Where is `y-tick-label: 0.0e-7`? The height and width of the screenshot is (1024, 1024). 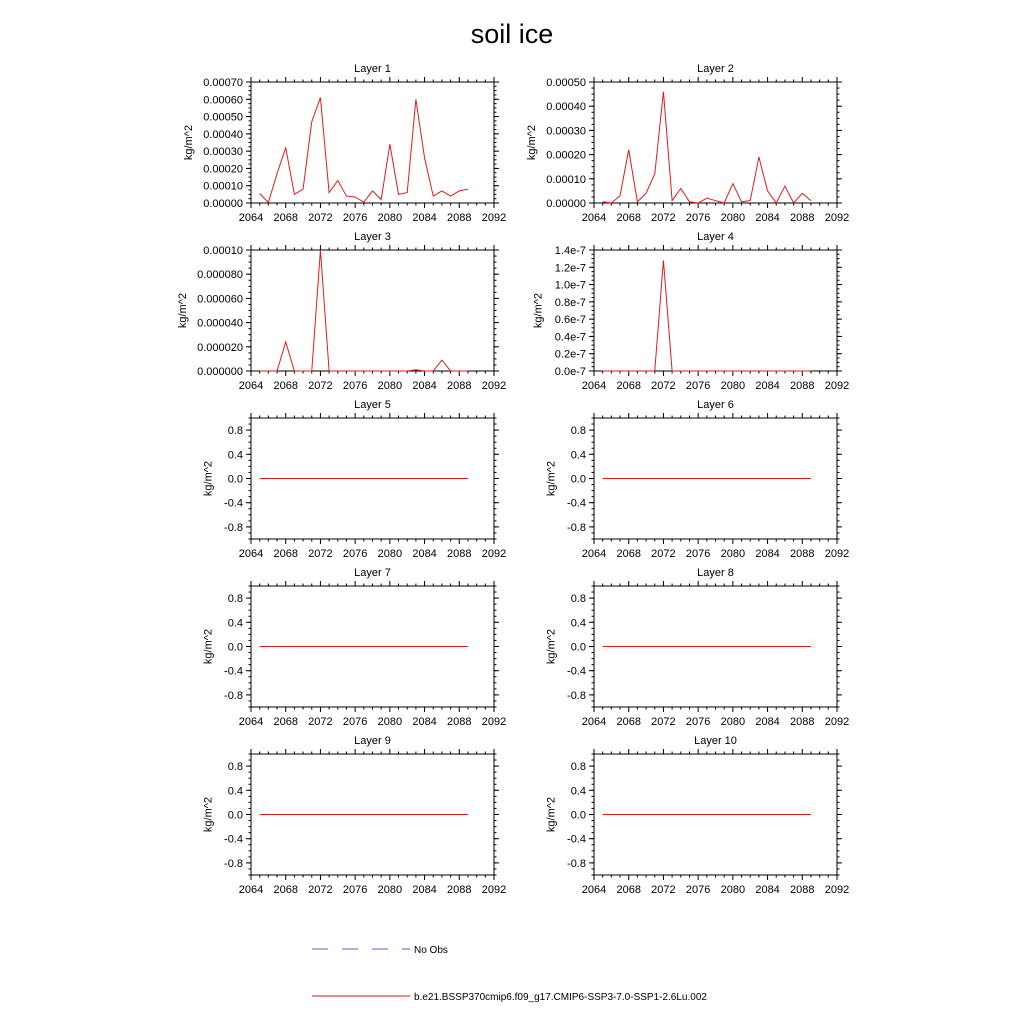
y-tick-label: 0.0e-7 is located at coordinates (570, 372).